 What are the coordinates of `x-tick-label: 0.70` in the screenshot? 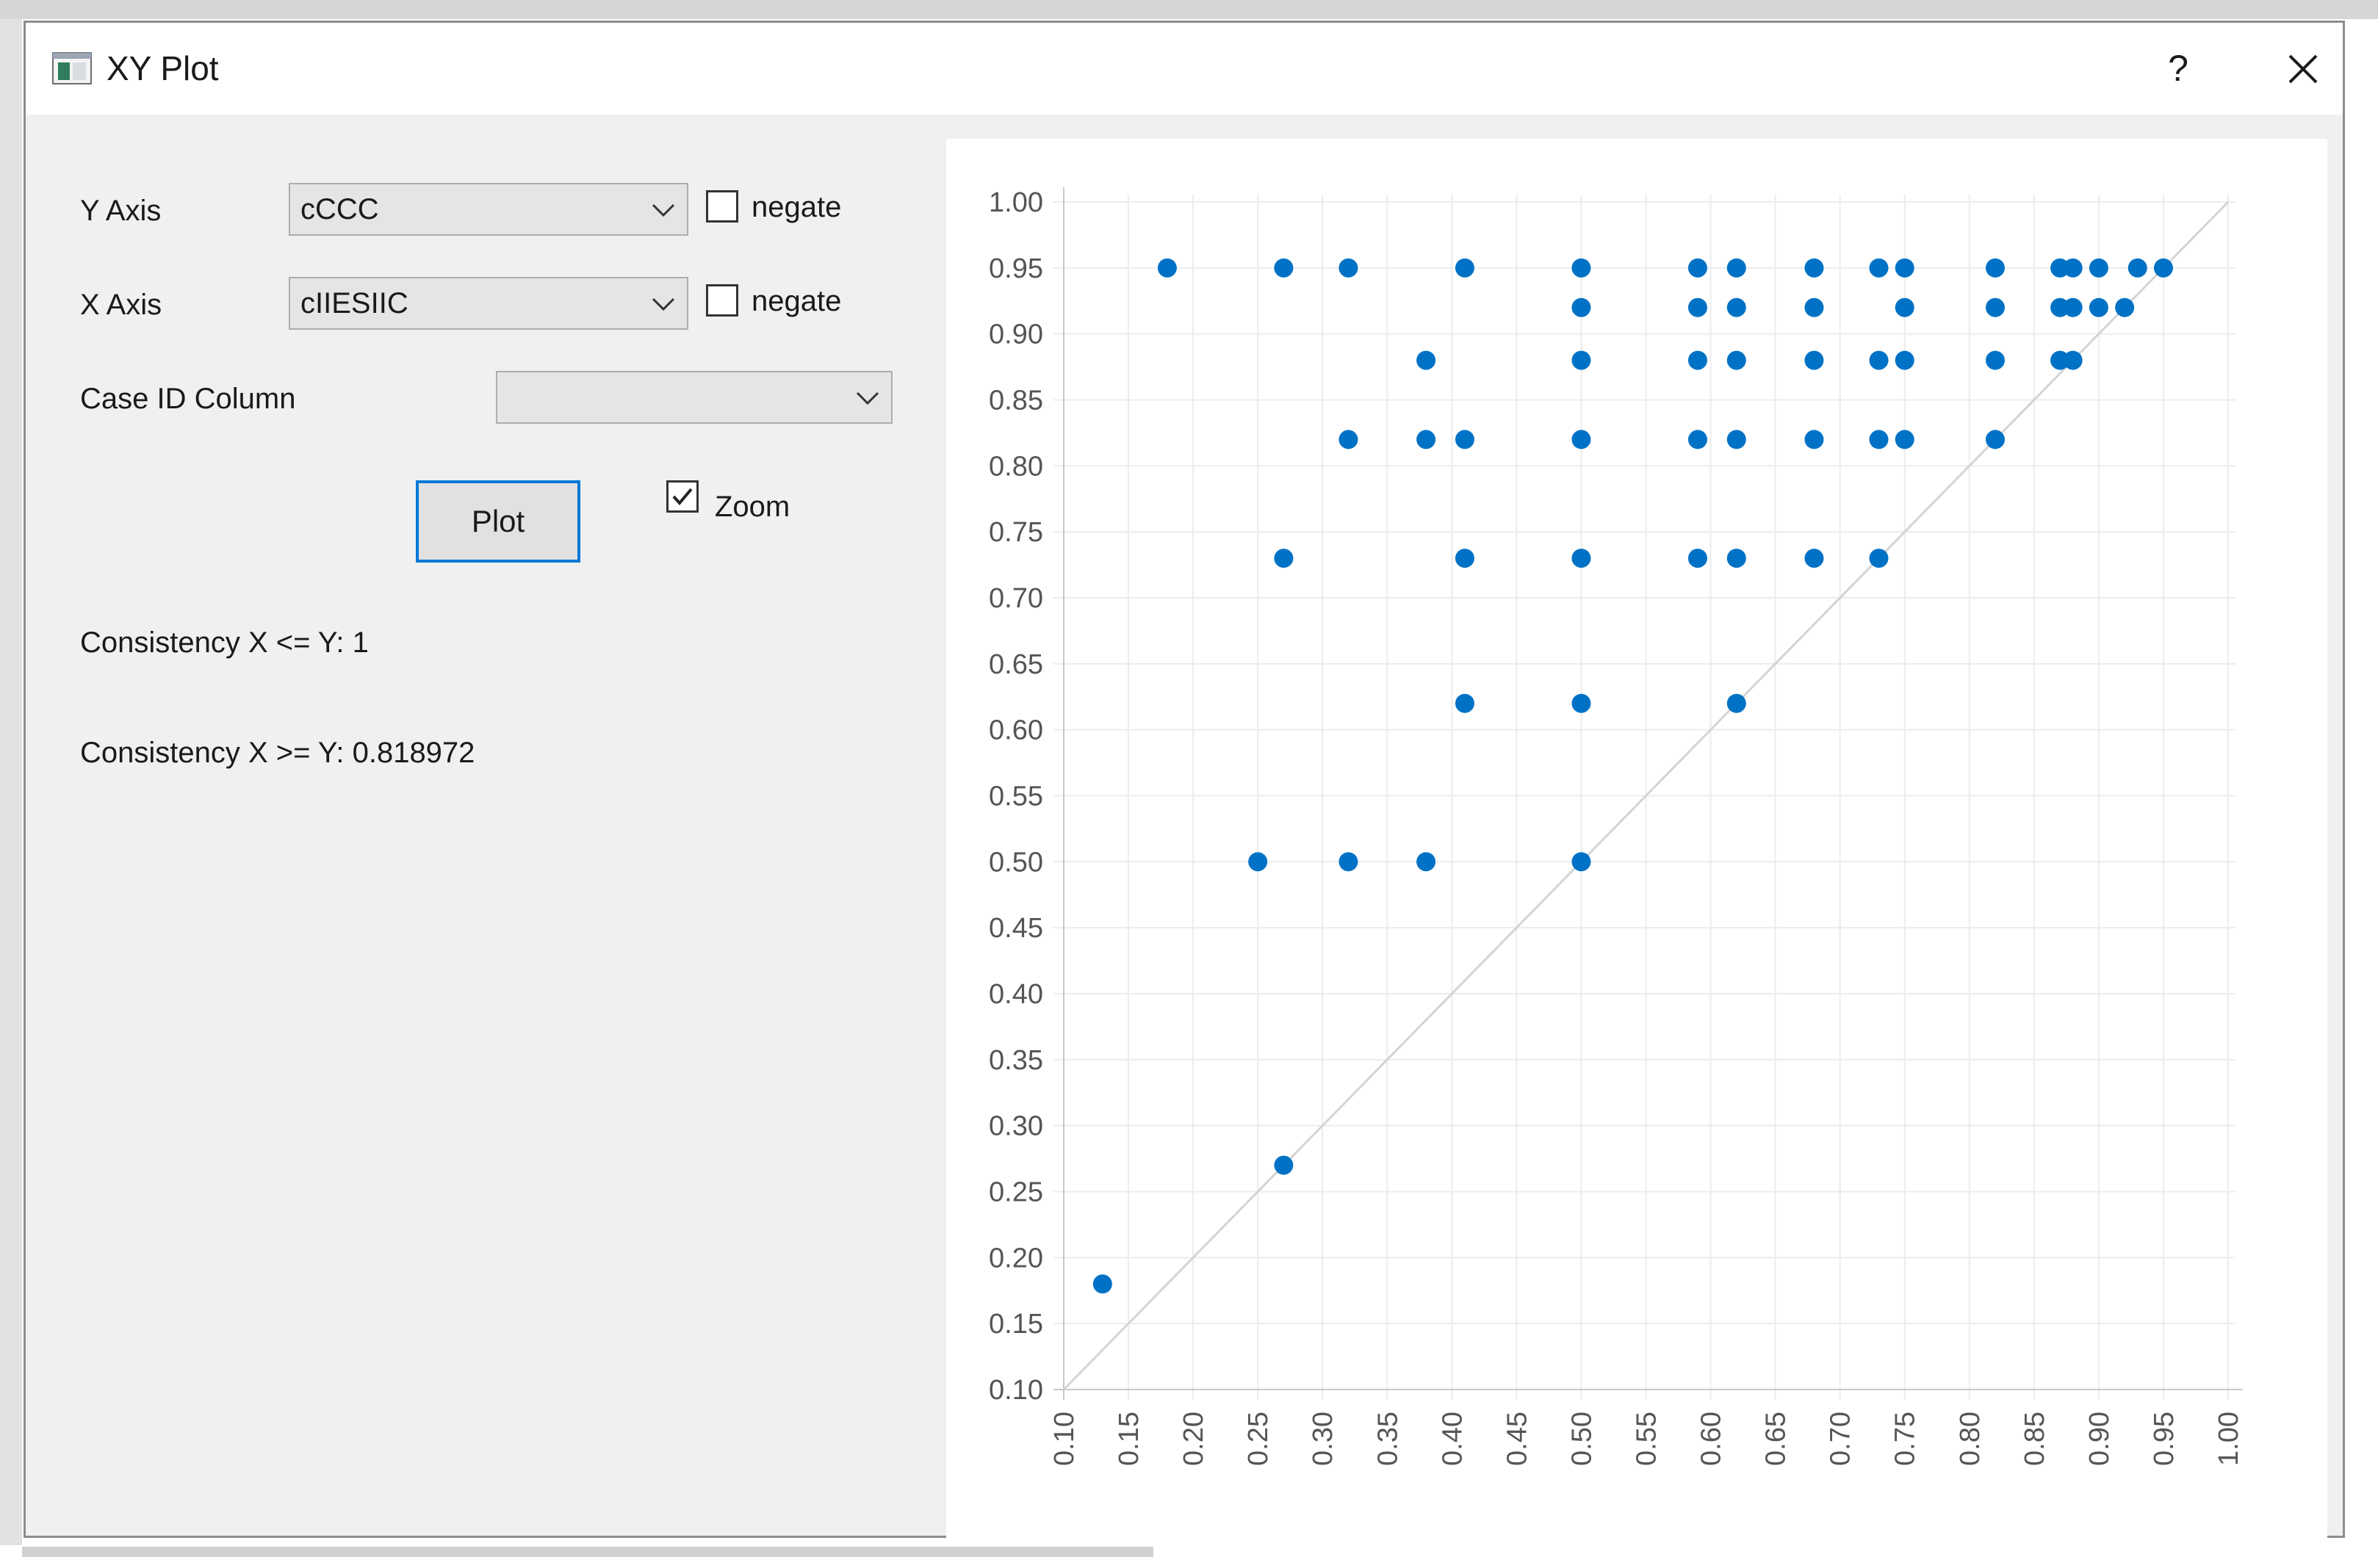 It's located at (1841, 1439).